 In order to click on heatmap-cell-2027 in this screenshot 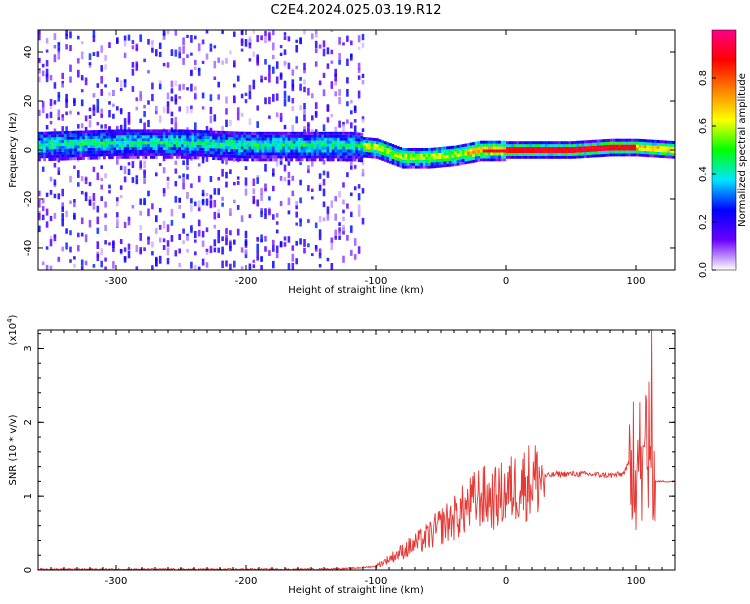, I will do `click(297, 145)`.